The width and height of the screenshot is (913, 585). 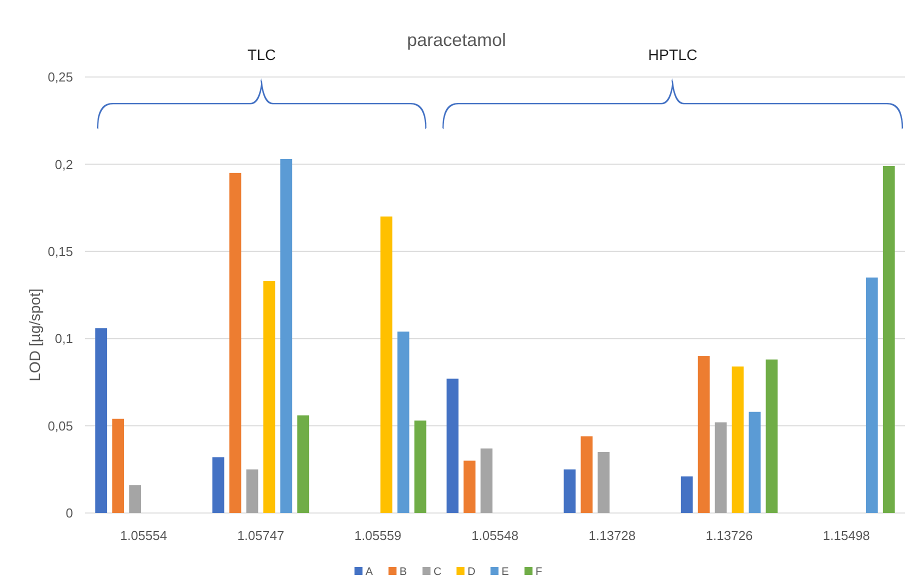 I want to click on y-tick-label: 0, so click(x=69, y=513).